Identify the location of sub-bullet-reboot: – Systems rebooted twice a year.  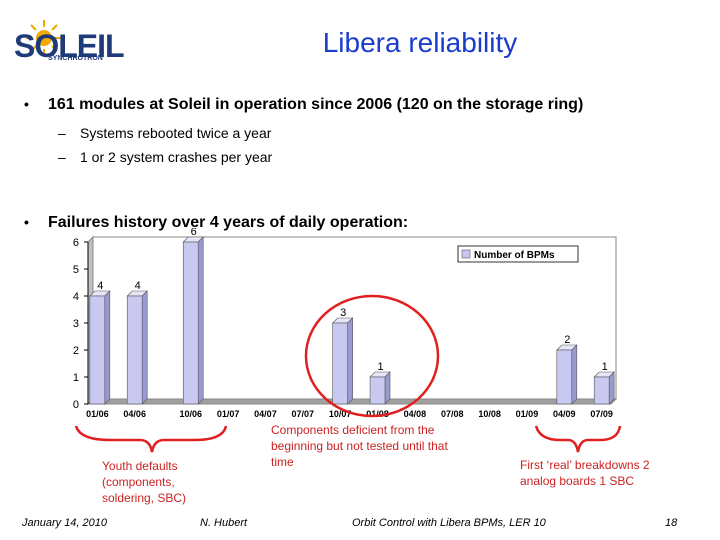
(165, 133).